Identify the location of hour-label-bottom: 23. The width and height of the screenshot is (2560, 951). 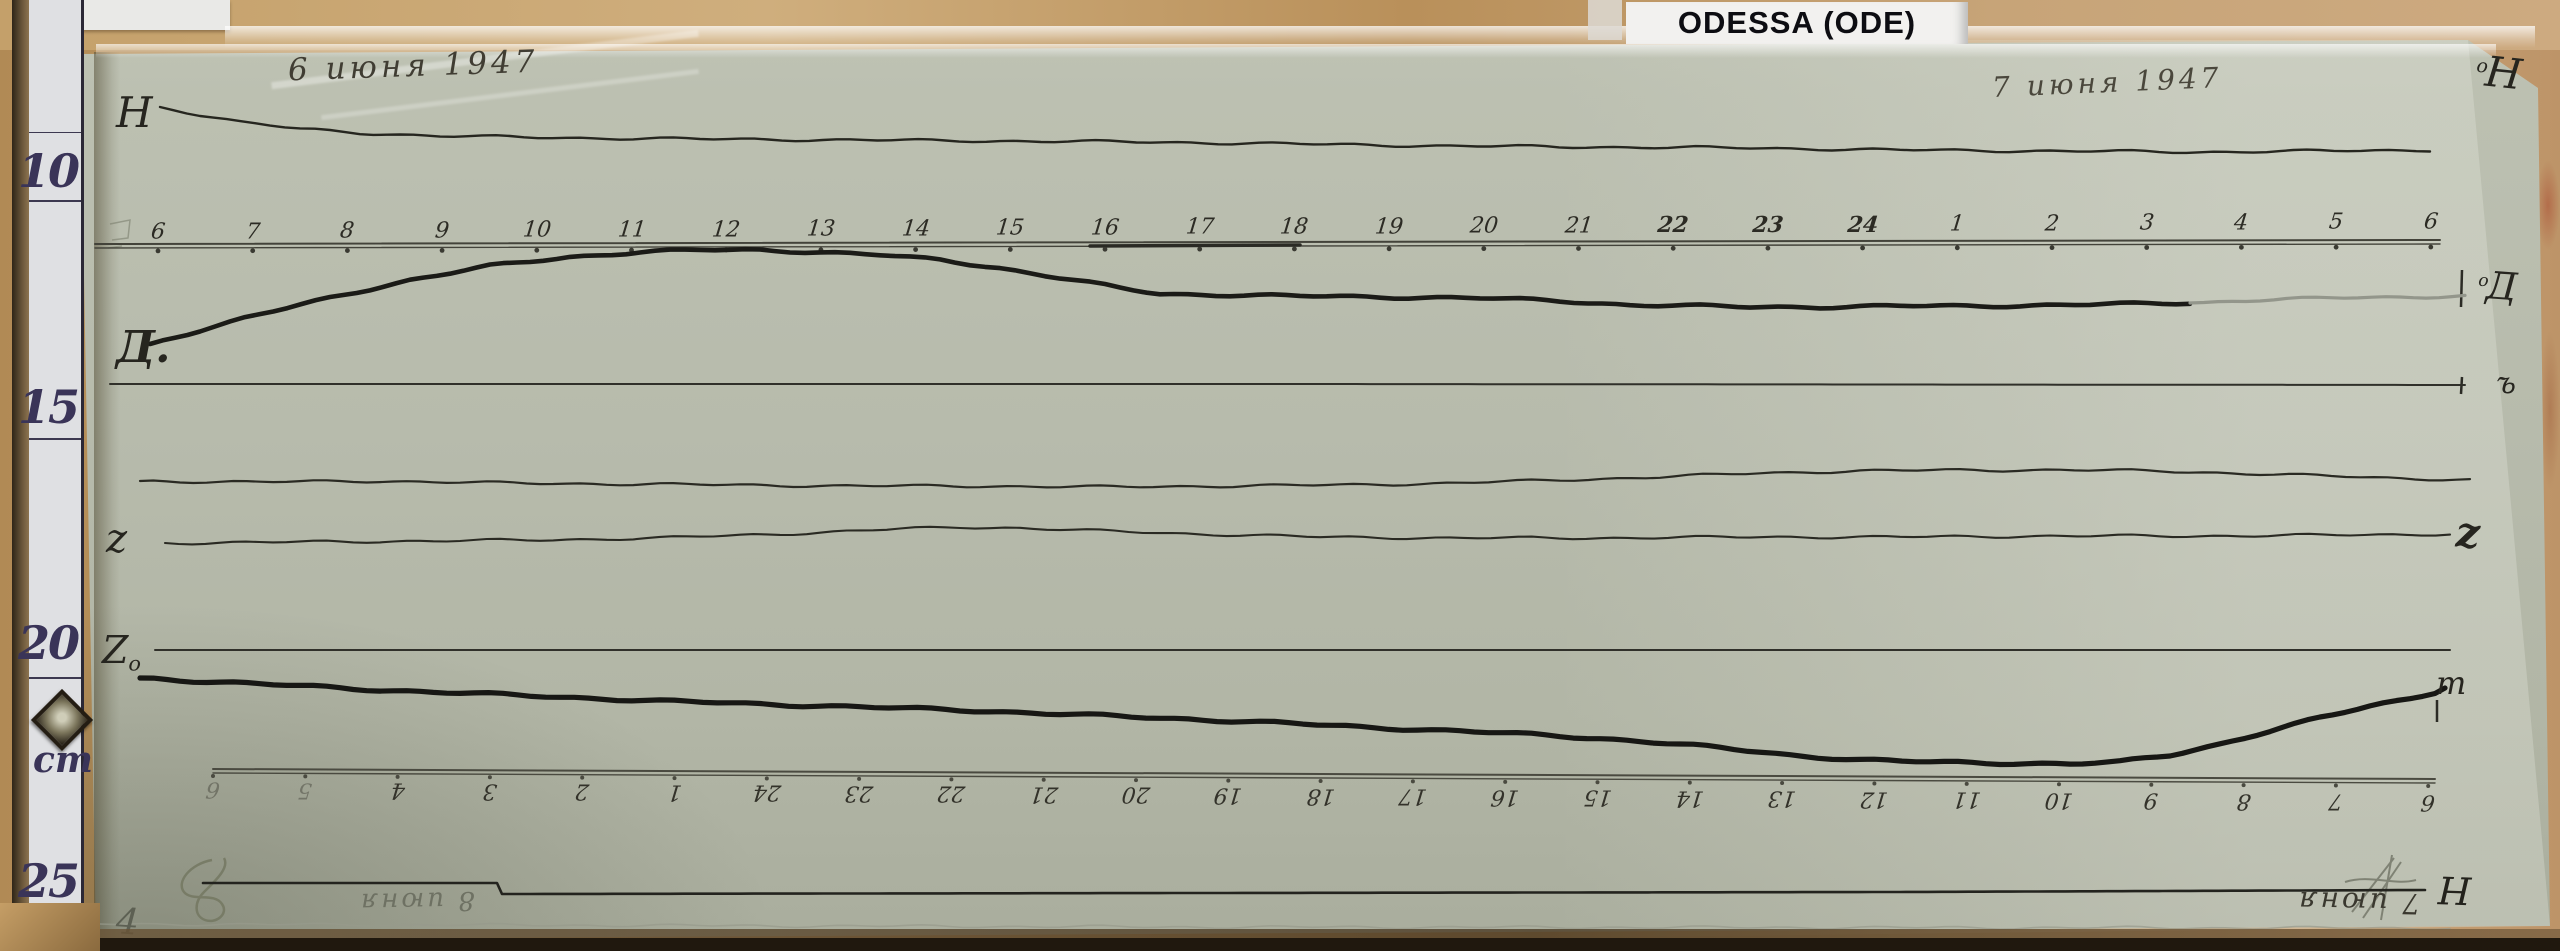
(859, 793).